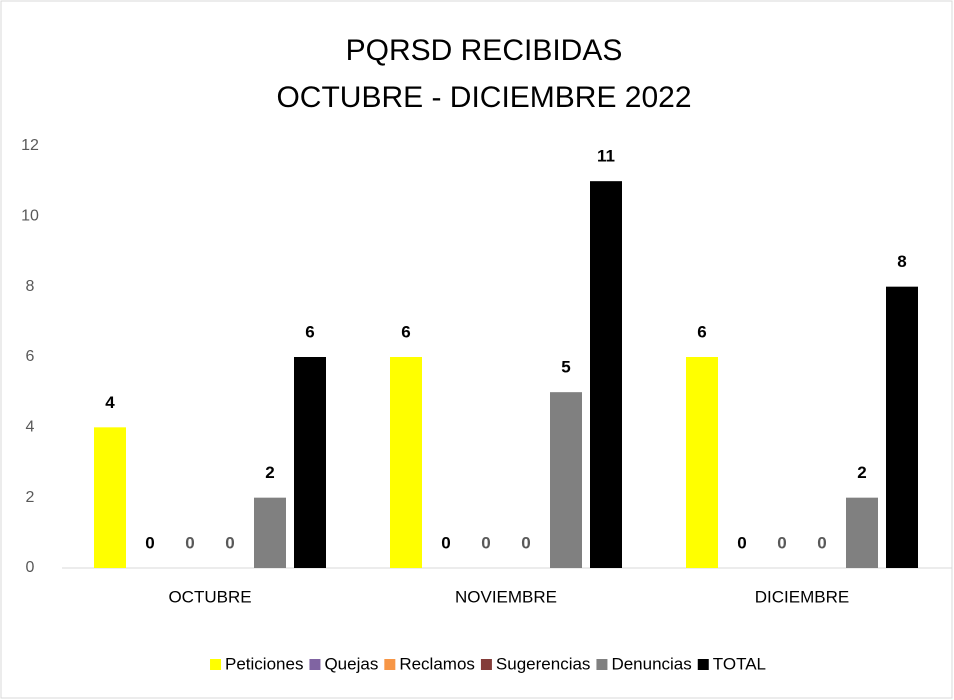 The image size is (954, 700). What do you see at coordinates (351, 663) in the screenshot?
I see `legend-label: Quejas` at bounding box center [351, 663].